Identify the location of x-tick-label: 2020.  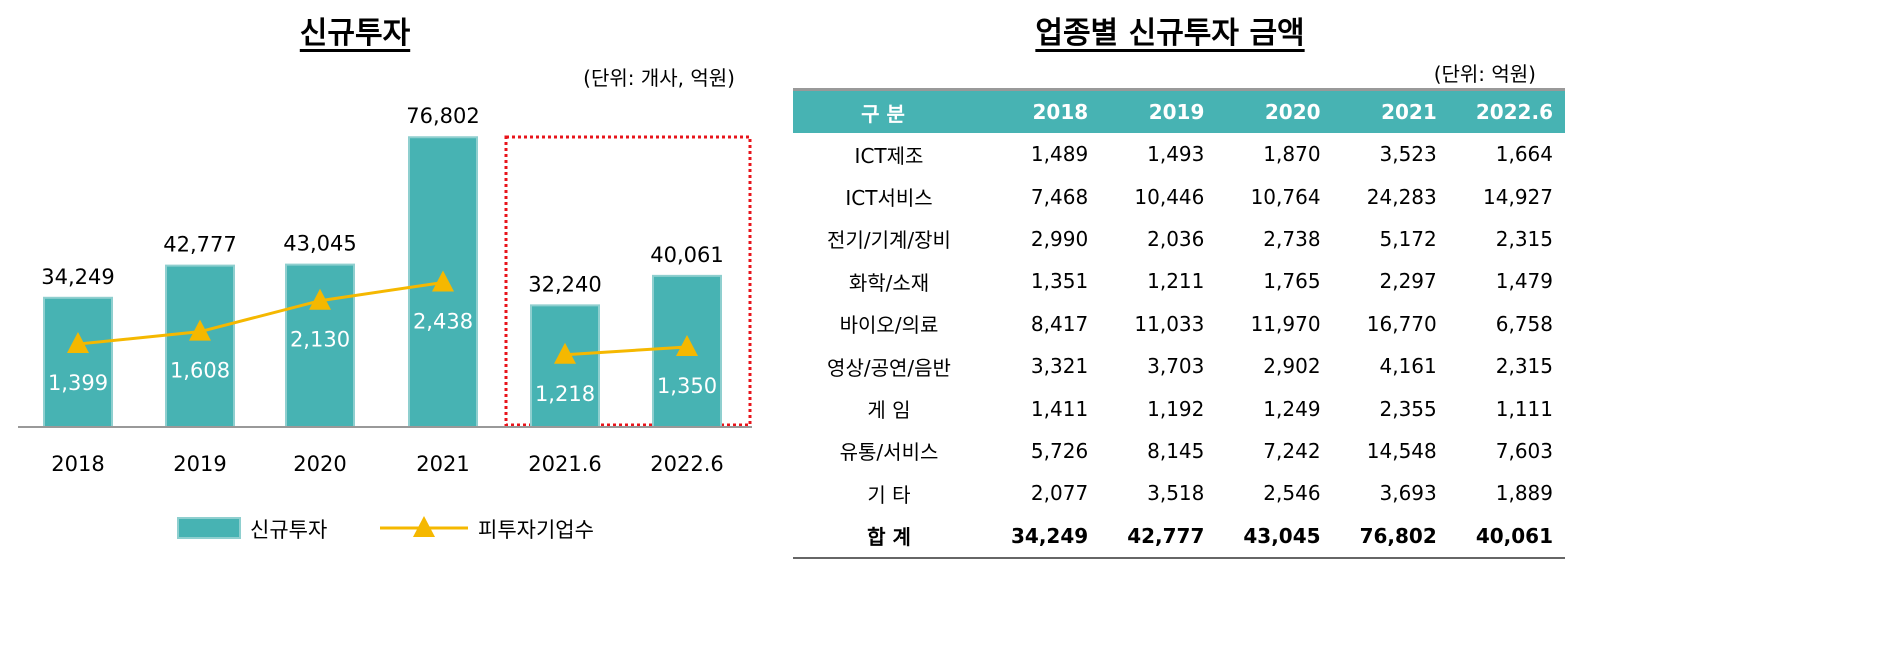
(319, 464).